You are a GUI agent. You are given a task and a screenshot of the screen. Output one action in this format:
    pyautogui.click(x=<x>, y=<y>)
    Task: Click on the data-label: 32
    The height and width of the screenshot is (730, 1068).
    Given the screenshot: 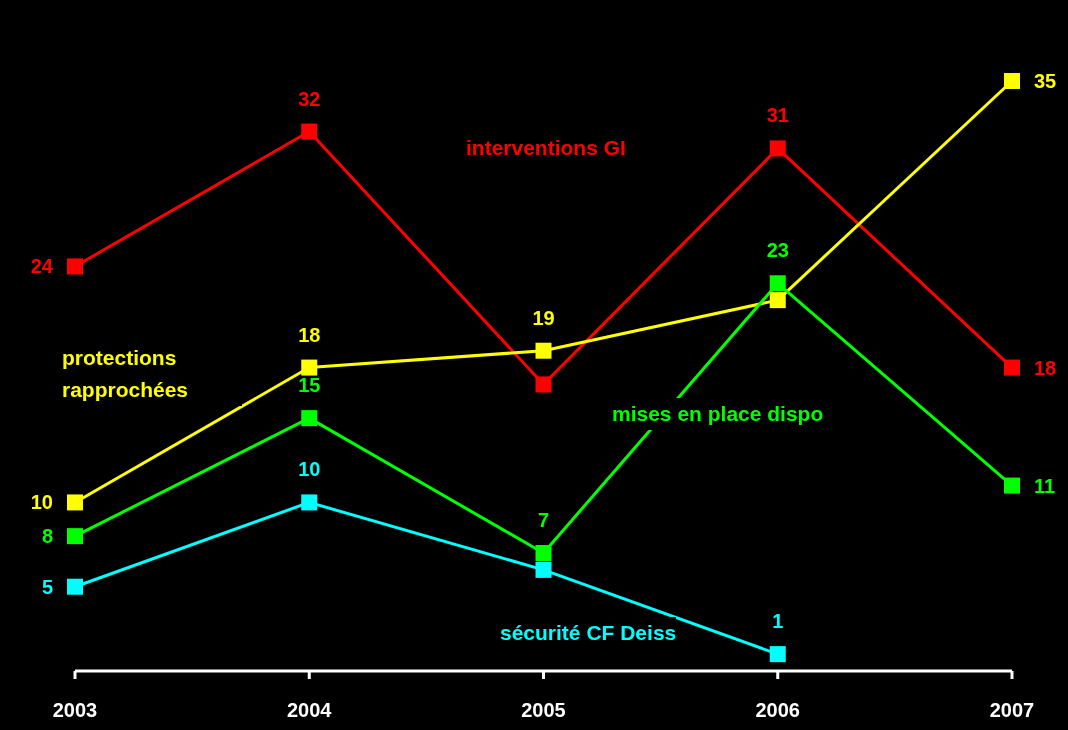 What is the action you would take?
    pyautogui.click(x=309, y=98)
    